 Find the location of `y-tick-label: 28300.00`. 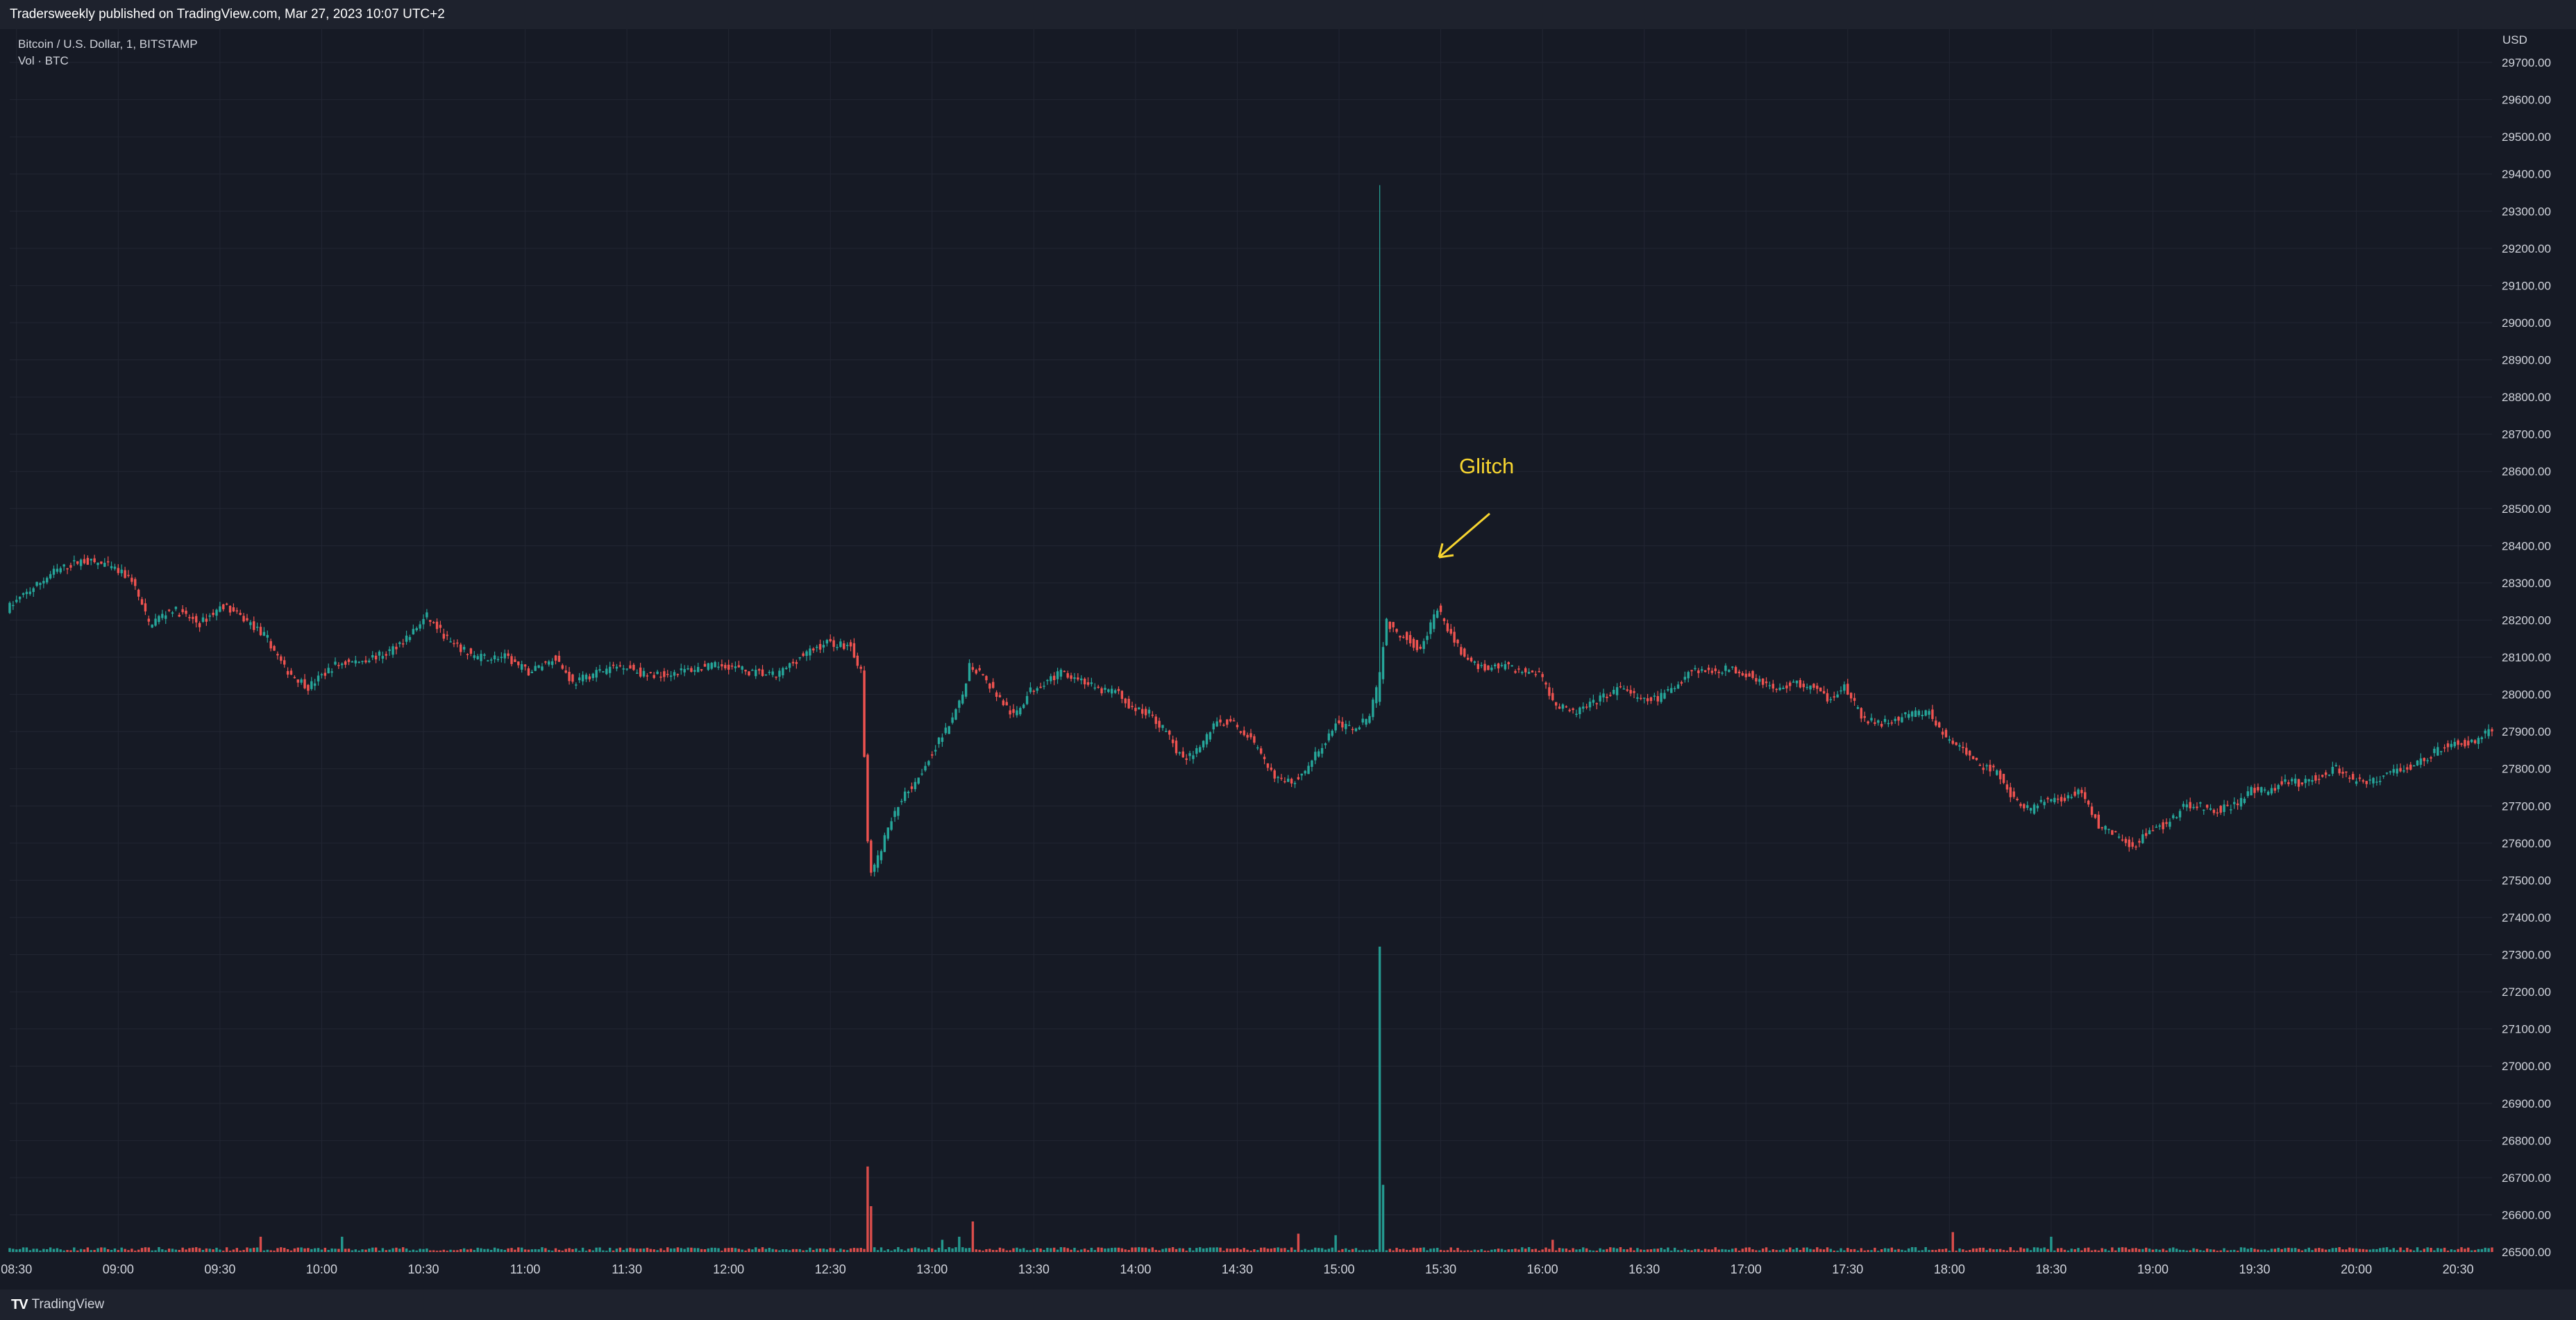

y-tick-label: 28300.00 is located at coordinates (2526, 583).